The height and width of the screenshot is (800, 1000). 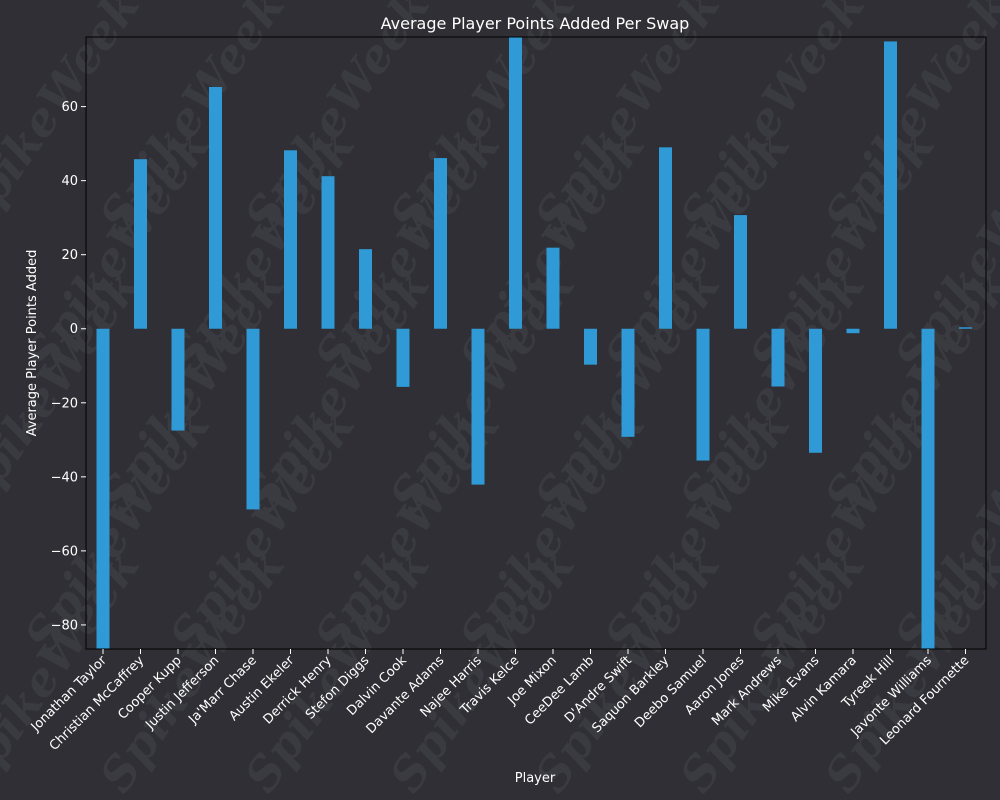 What do you see at coordinates (32, 343) in the screenshot?
I see `y-axis-label: Average Player Points Added` at bounding box center [32, 343].